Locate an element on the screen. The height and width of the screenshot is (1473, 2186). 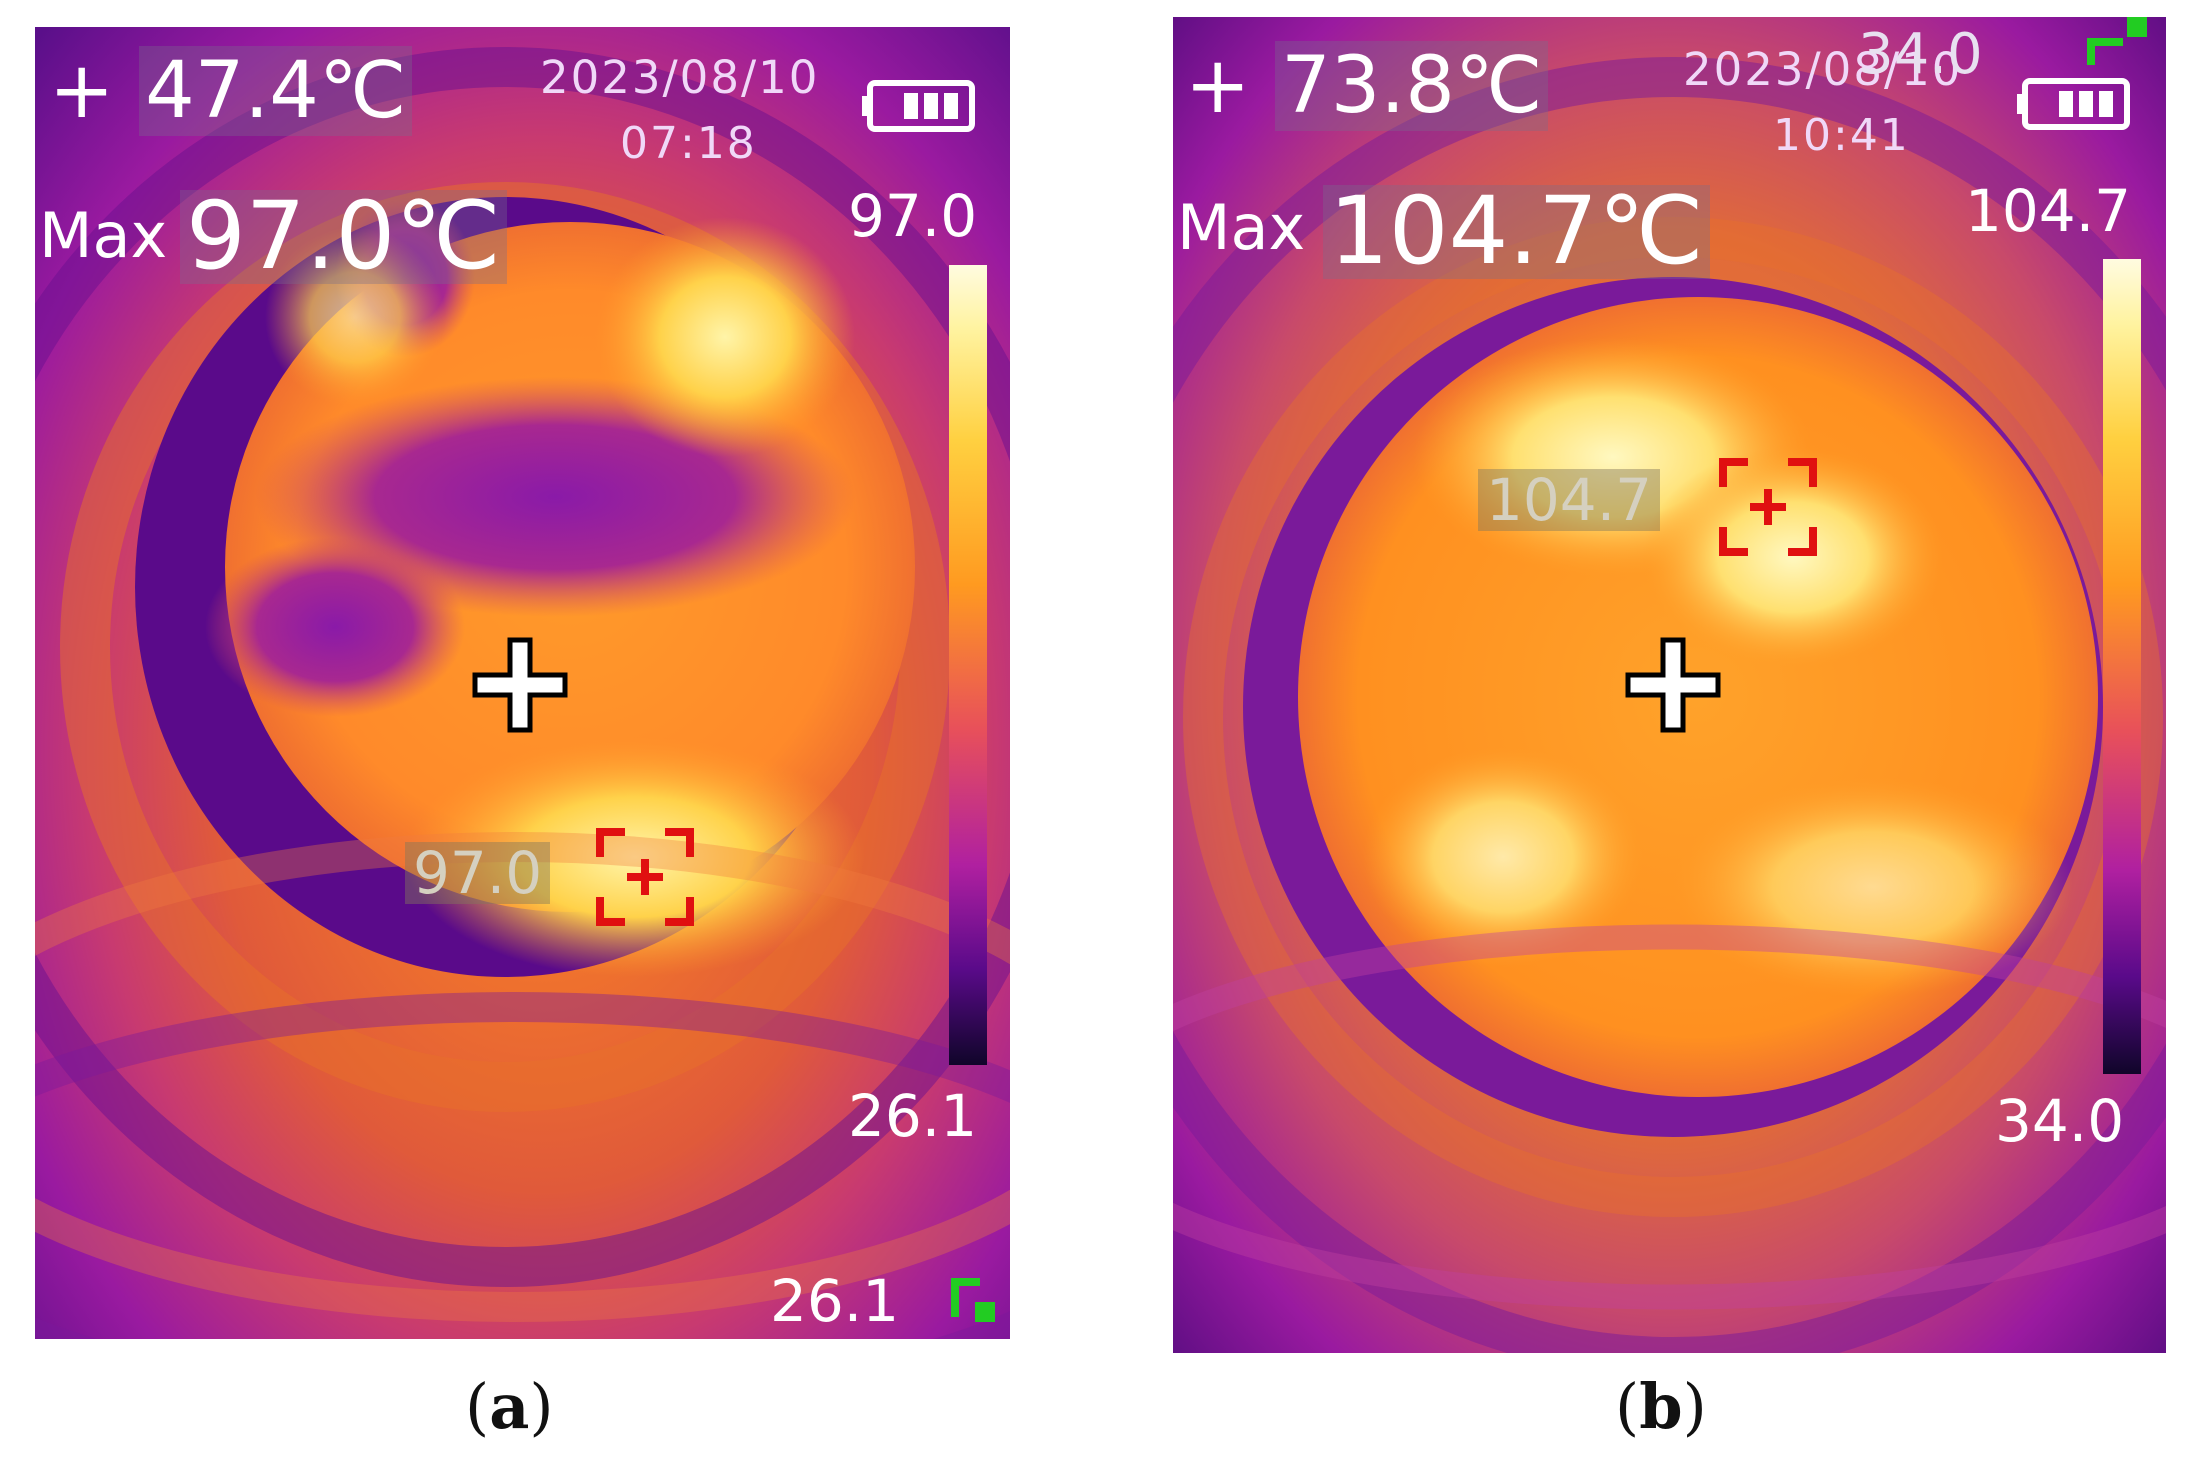
caption-letter: a is located at coordinates (509, 1406).